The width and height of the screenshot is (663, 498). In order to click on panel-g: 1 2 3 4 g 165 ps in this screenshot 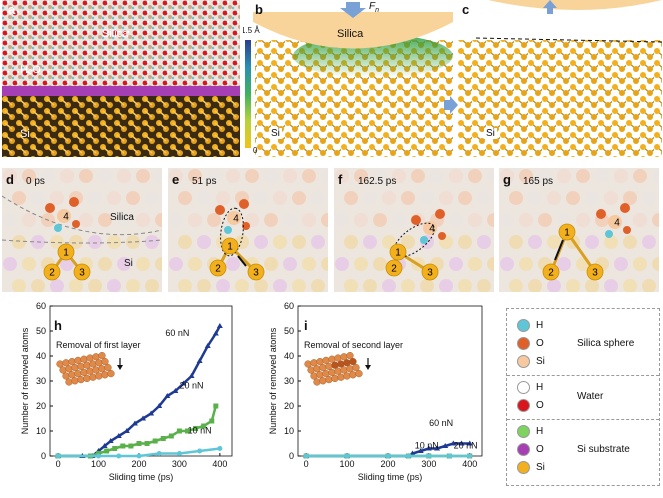, I will do `click(579, 230)`.